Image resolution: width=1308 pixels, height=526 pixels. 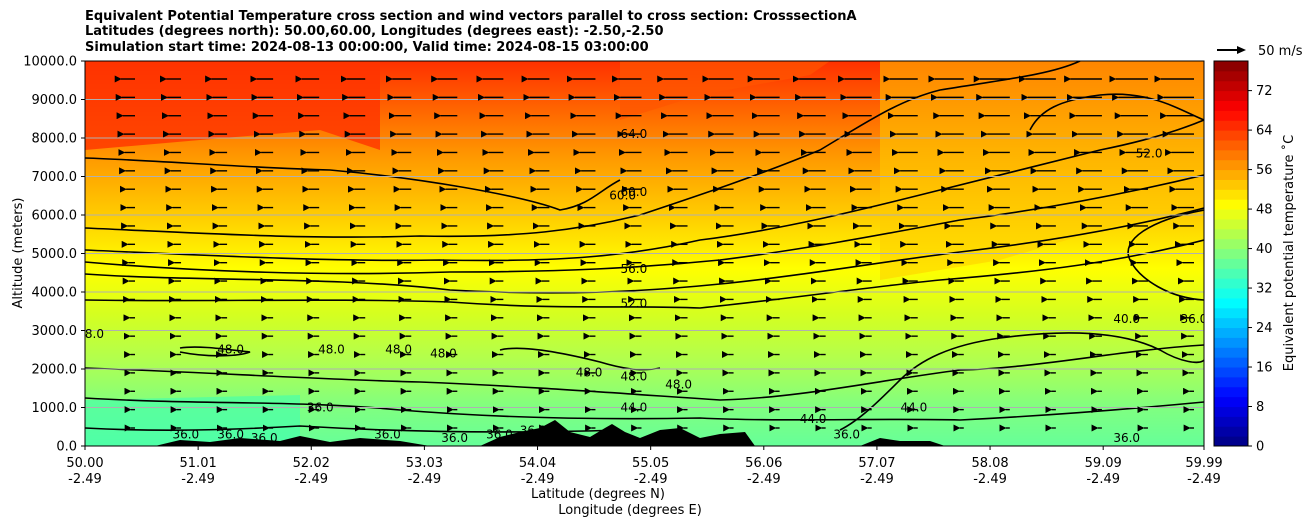 I want to click on contour-label: 40.0, so click(x=1126, y=319).